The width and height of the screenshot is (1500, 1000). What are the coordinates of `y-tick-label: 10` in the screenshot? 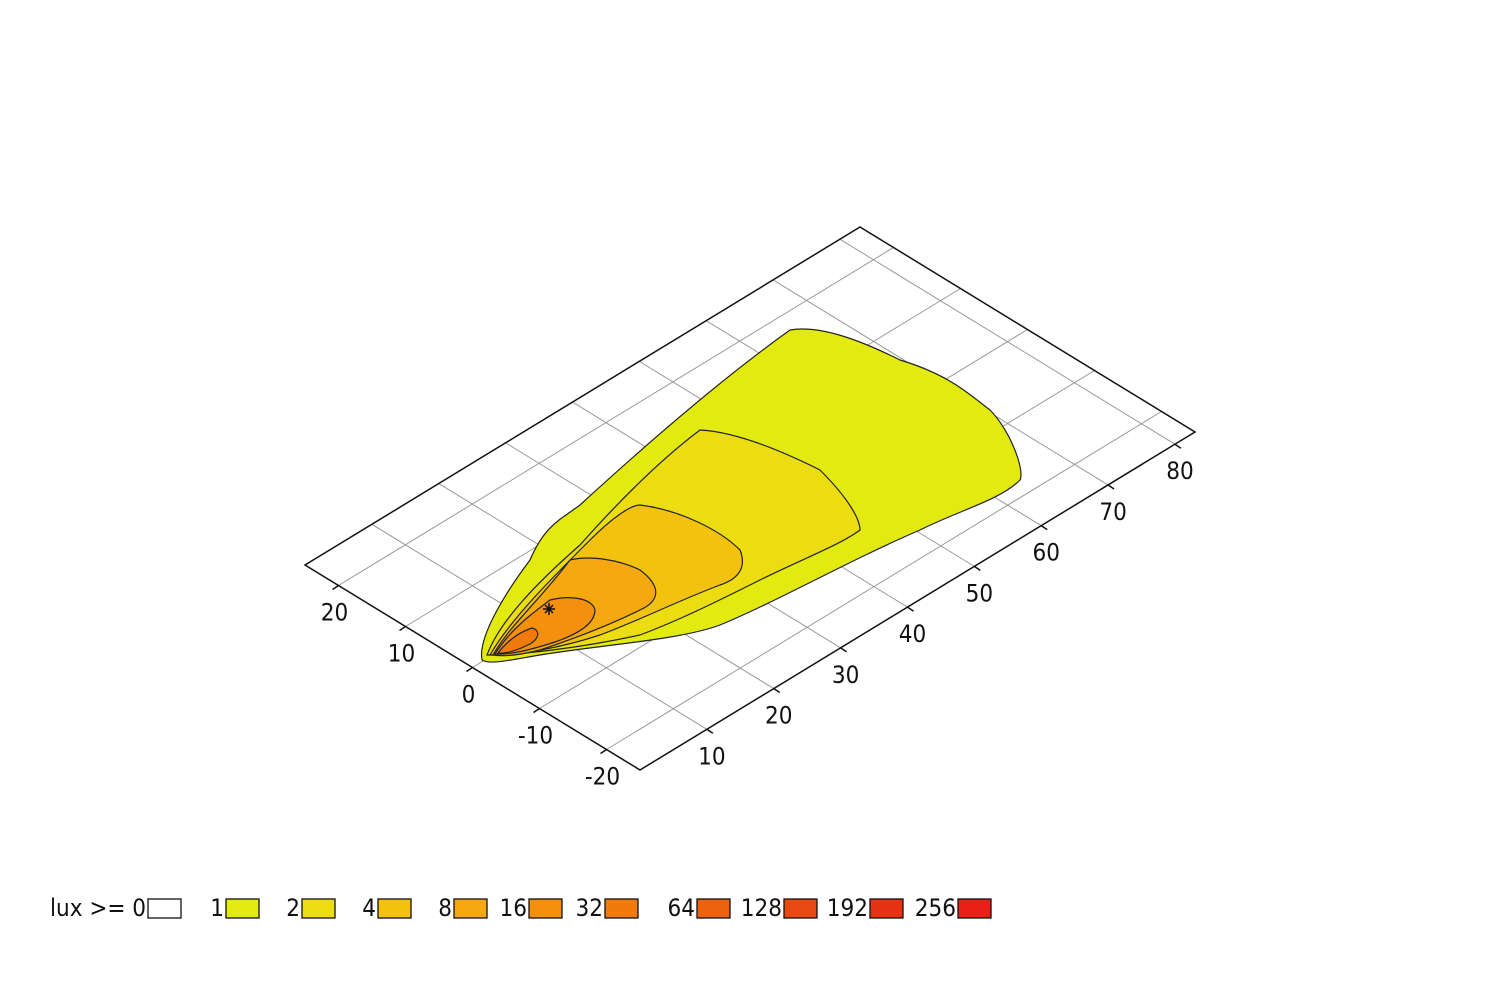 It's located at (401, 654).